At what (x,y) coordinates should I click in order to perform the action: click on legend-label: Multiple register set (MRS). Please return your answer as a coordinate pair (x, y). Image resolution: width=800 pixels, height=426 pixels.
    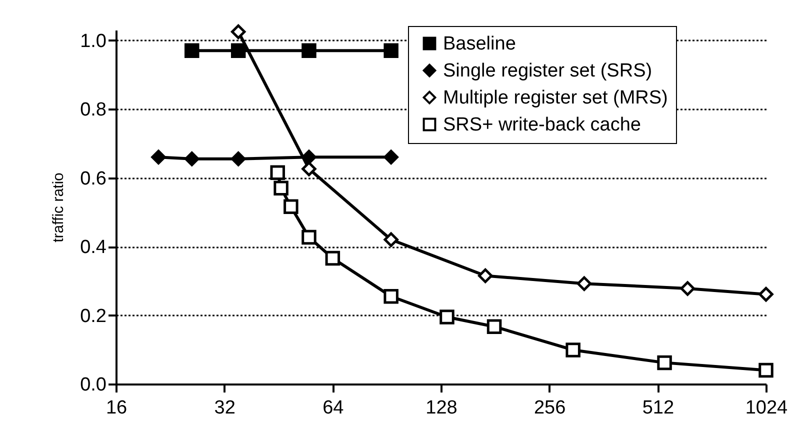
    Looking at the image, I should click on (555, 98).